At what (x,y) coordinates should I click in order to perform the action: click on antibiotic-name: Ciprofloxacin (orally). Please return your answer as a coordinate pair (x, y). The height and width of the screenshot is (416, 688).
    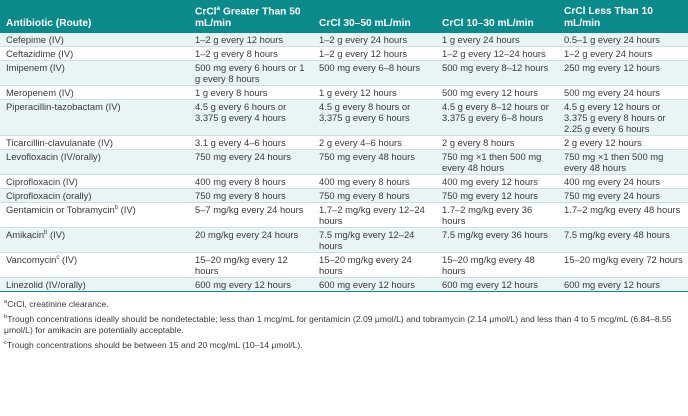
    Looking at the image, I should click on (49, 196).